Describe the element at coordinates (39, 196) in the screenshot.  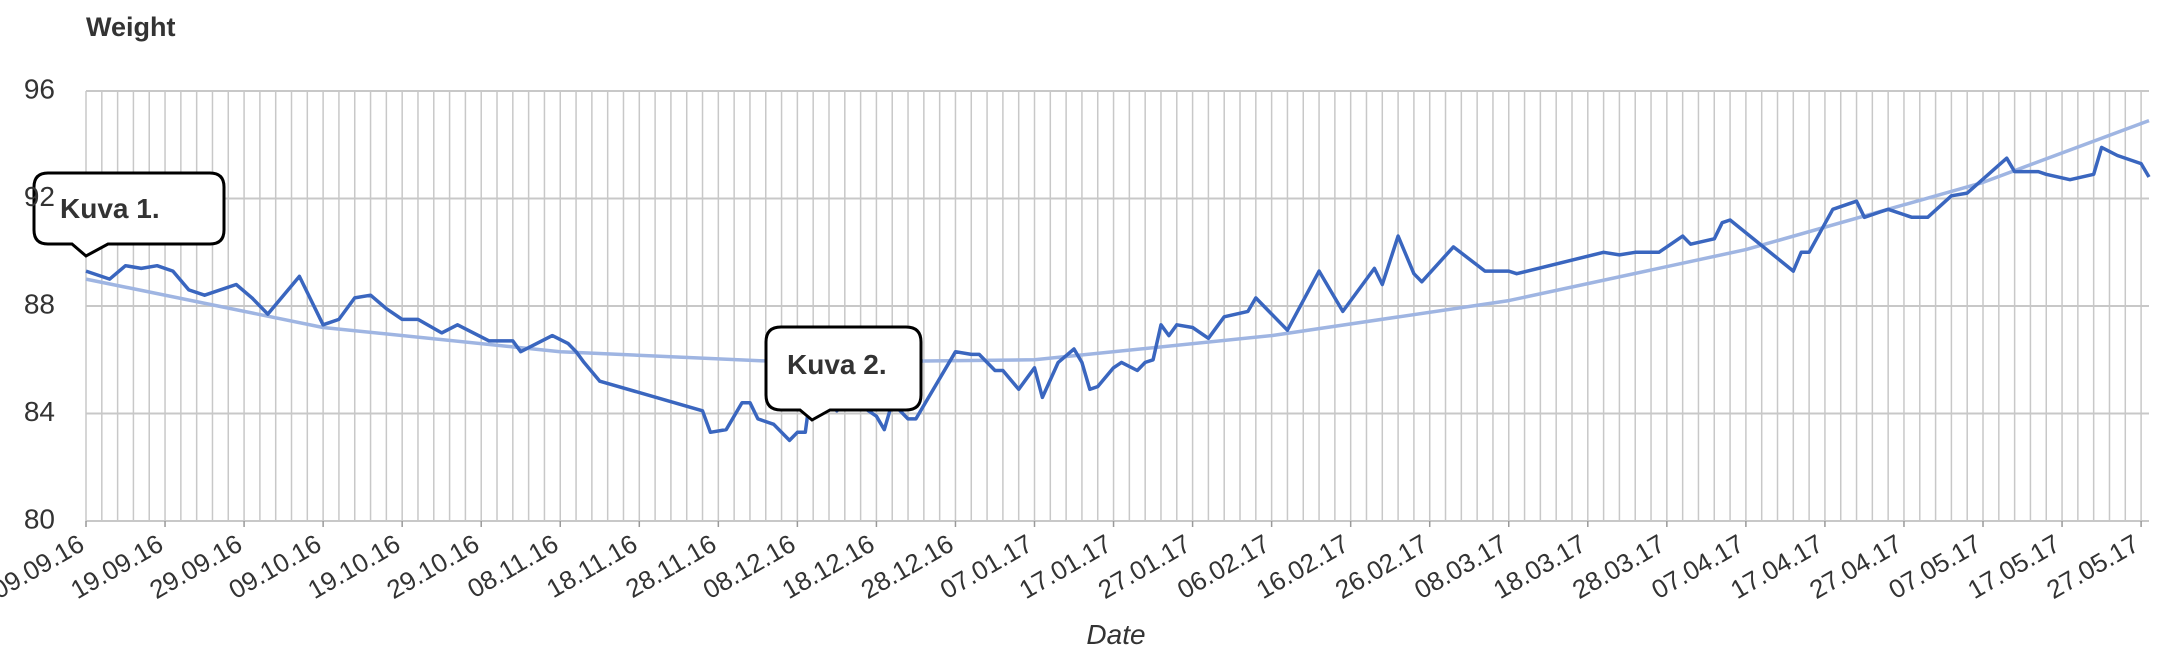
I see `y-tick-label: 92` at that location.